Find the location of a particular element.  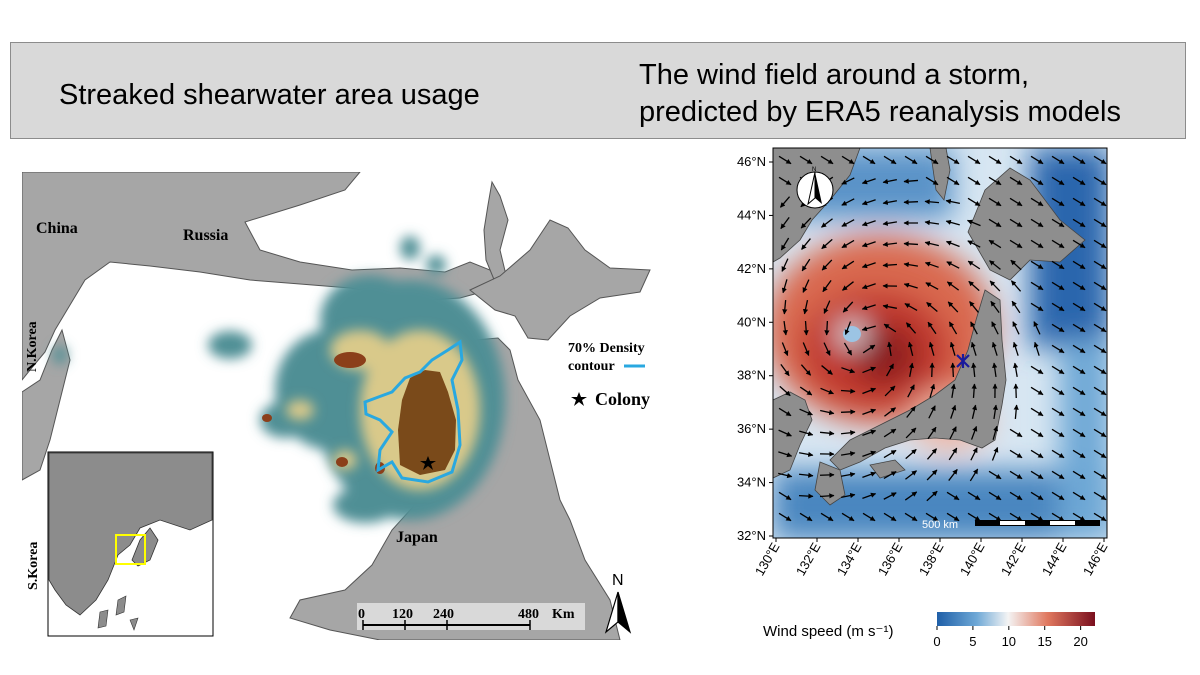

colorbar-tick-label: 0 is located at coordinates (936, 641).